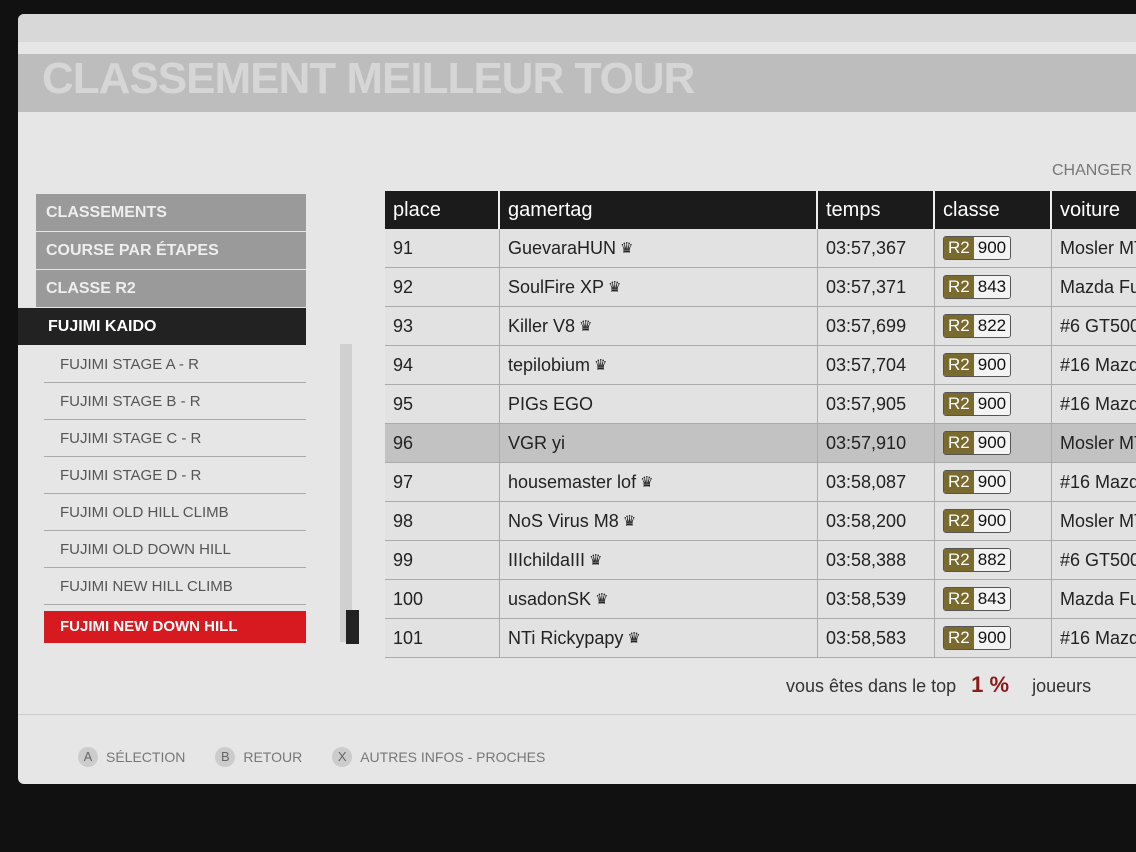 The image size is (1136, 852). What do you see at coordinates (563, 520) in the screenshot?
I see `gamertag: NoS Virus M8` at bounding box center [563, 520].